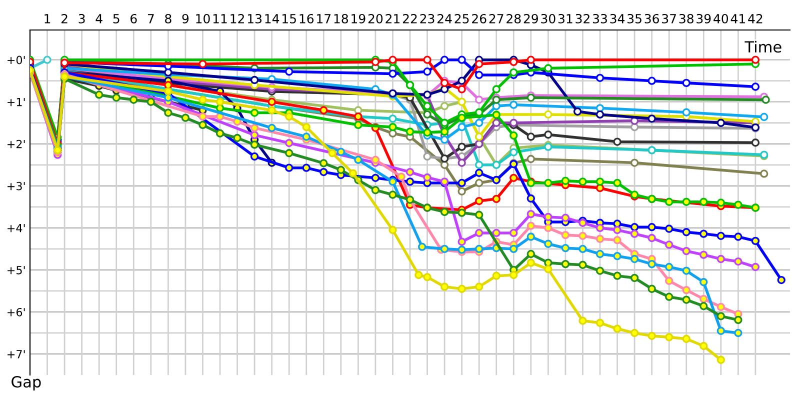 This screenshot has width=800, height=400. What do you see at coordinates (116, 19) in the screenshot?
I see `x-tick-label: 5` at bounding box center [116, 19].